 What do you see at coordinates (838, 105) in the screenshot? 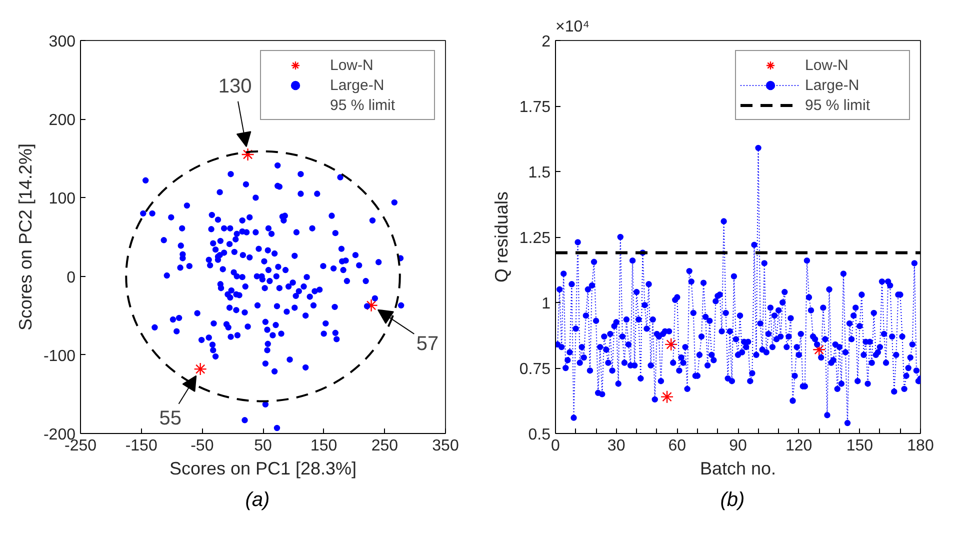
I see `legend-label: 95 % limit` at bounding box center [838, 105].